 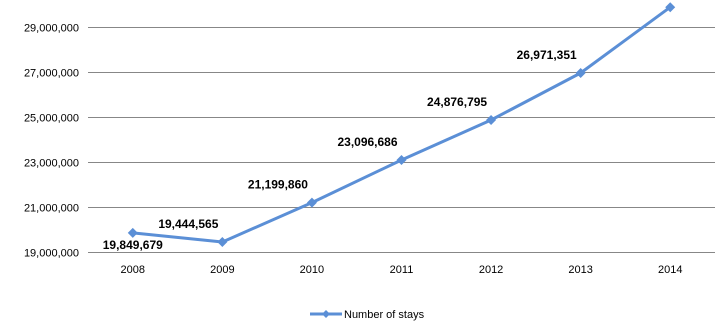 What do you see at coordinates (312, 270) in the screenshot?
I see `x-tick-label: 2010` at bounding box center [312, 270].